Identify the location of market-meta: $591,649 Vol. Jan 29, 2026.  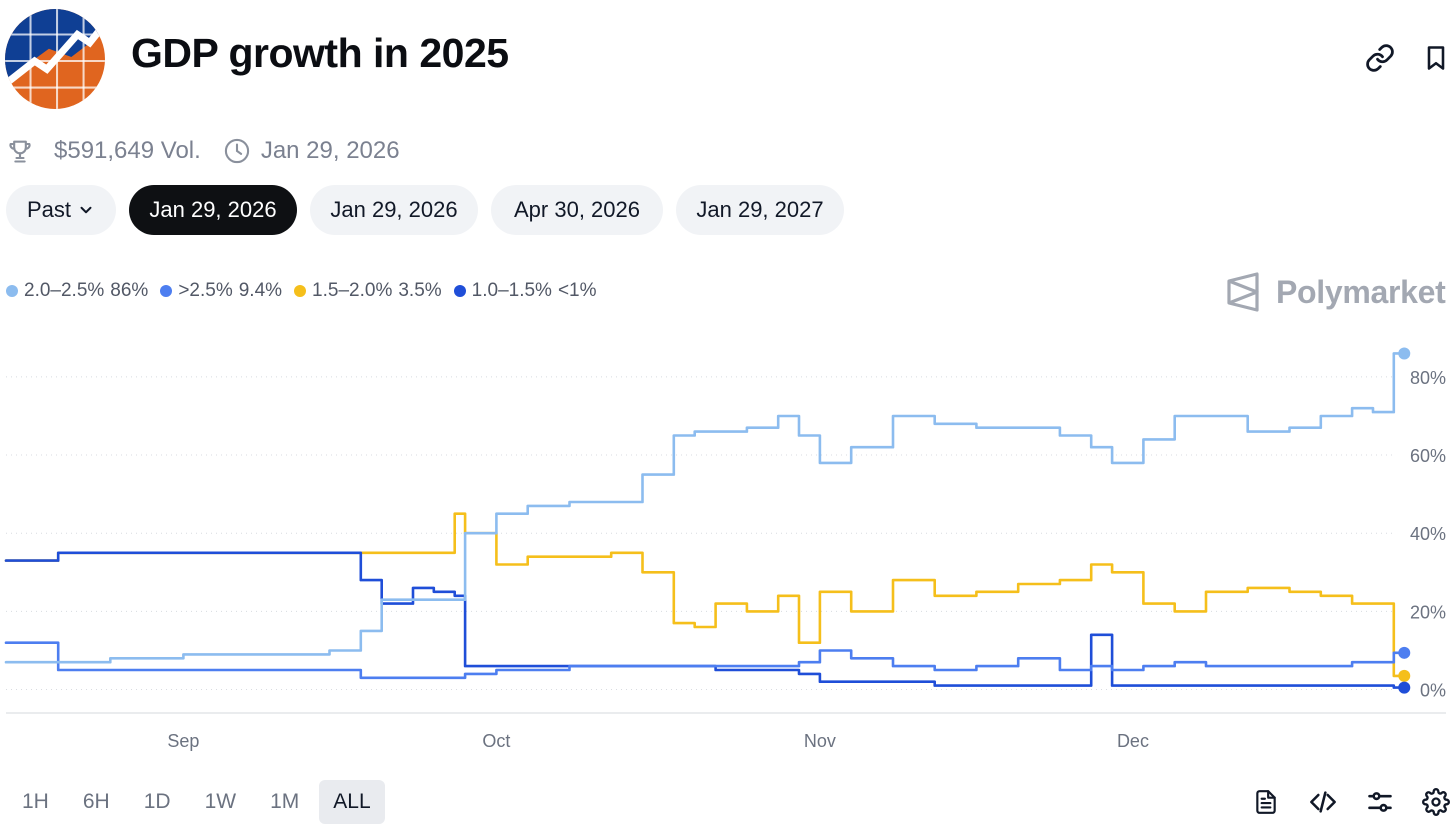
(203, 151).